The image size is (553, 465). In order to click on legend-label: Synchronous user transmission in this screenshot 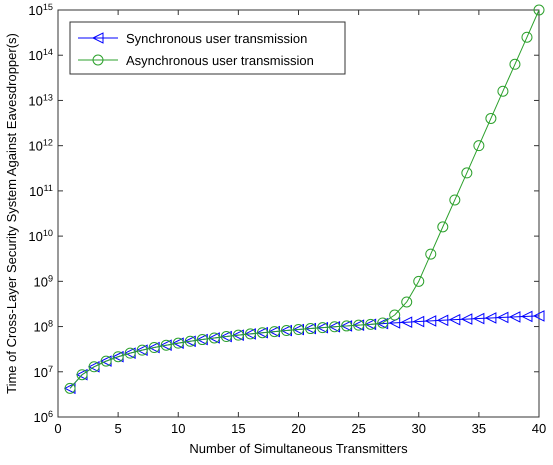, I will do `click(217, 38)`.